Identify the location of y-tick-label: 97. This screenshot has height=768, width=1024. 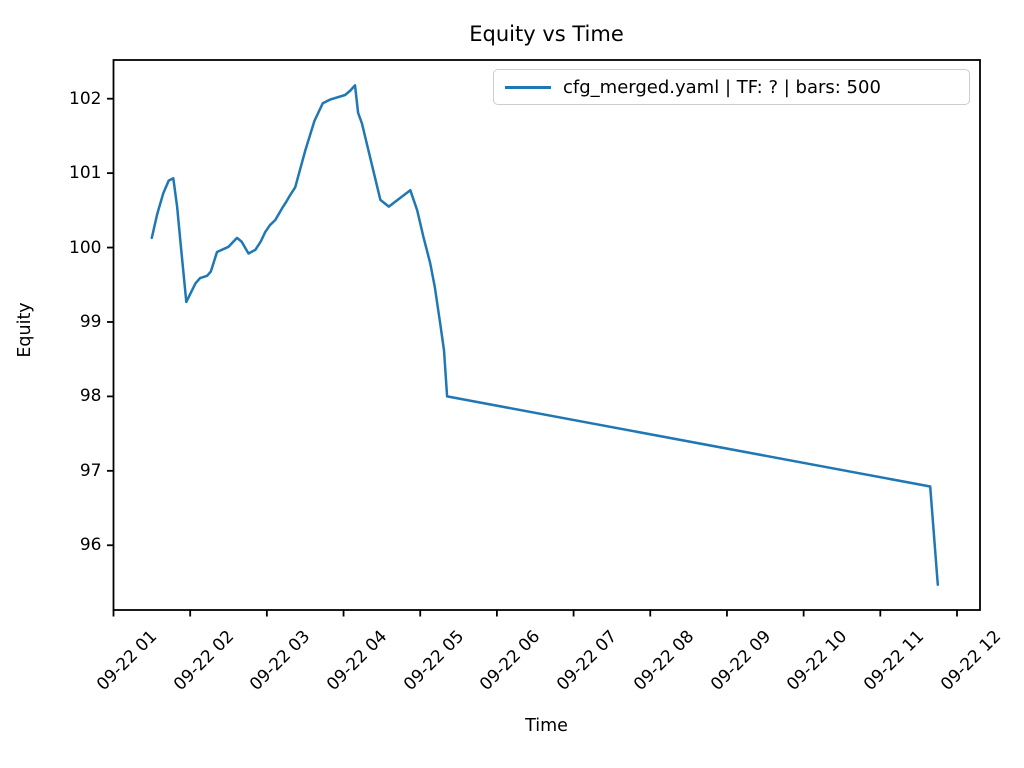
(90, 470).